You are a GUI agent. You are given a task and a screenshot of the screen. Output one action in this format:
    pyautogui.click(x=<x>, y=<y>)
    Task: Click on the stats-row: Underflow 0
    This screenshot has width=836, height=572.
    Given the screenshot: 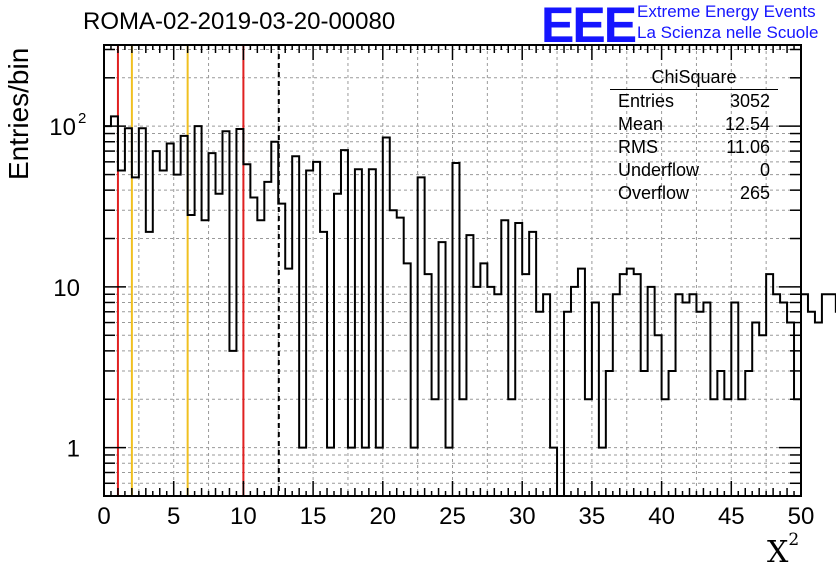 What is the action you would take?
    pyautogui.click(x=694, y=170)
    